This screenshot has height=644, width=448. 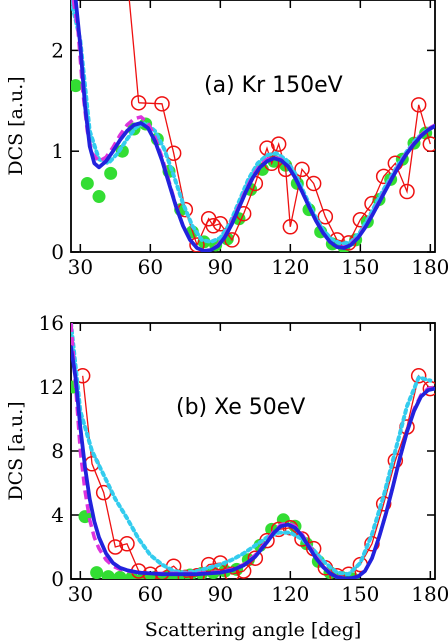 I want to click on panel-a-title: (a) Kr 150eV, so click(x=273, y=85).